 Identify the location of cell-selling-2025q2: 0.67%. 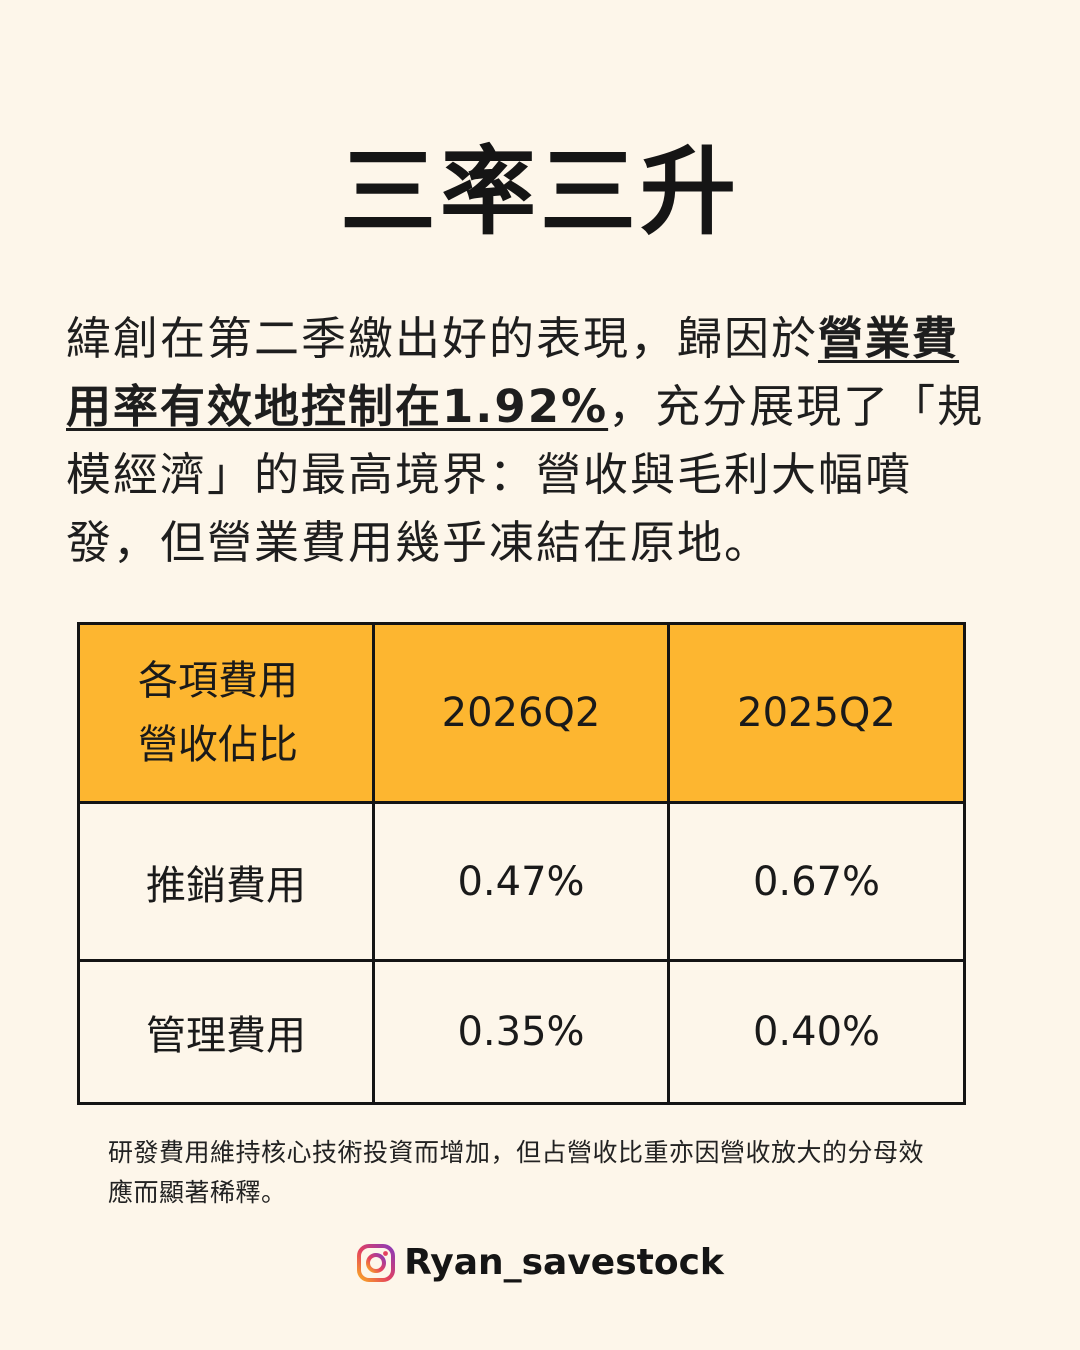
(816, 881).